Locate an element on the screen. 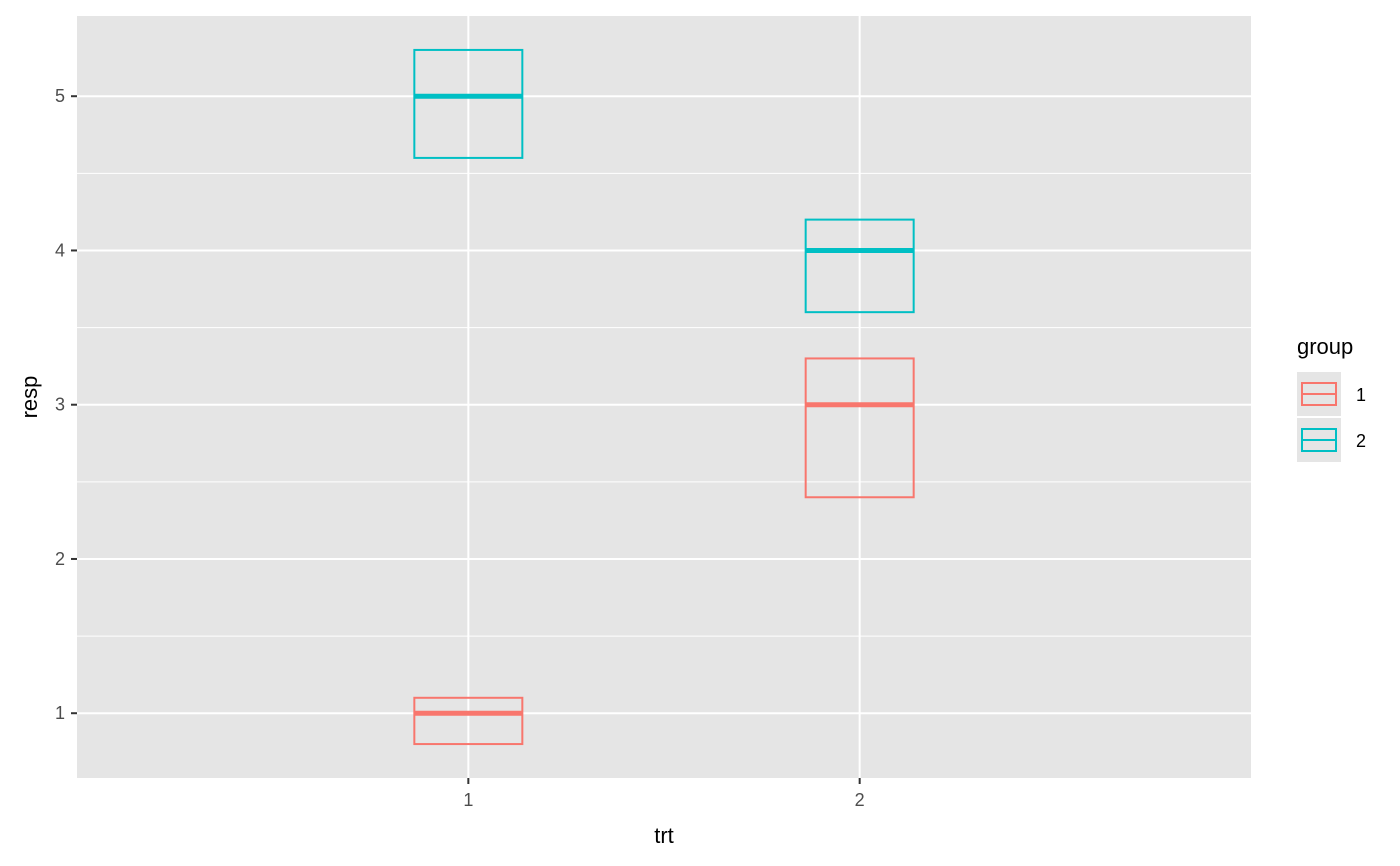  y-tick-label: 3 is located at coordinates (60, 405).